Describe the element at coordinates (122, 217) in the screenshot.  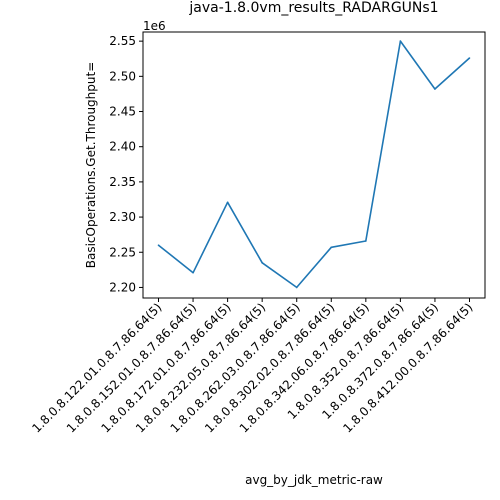
I see `y-tick-label: 2.30` at that location.